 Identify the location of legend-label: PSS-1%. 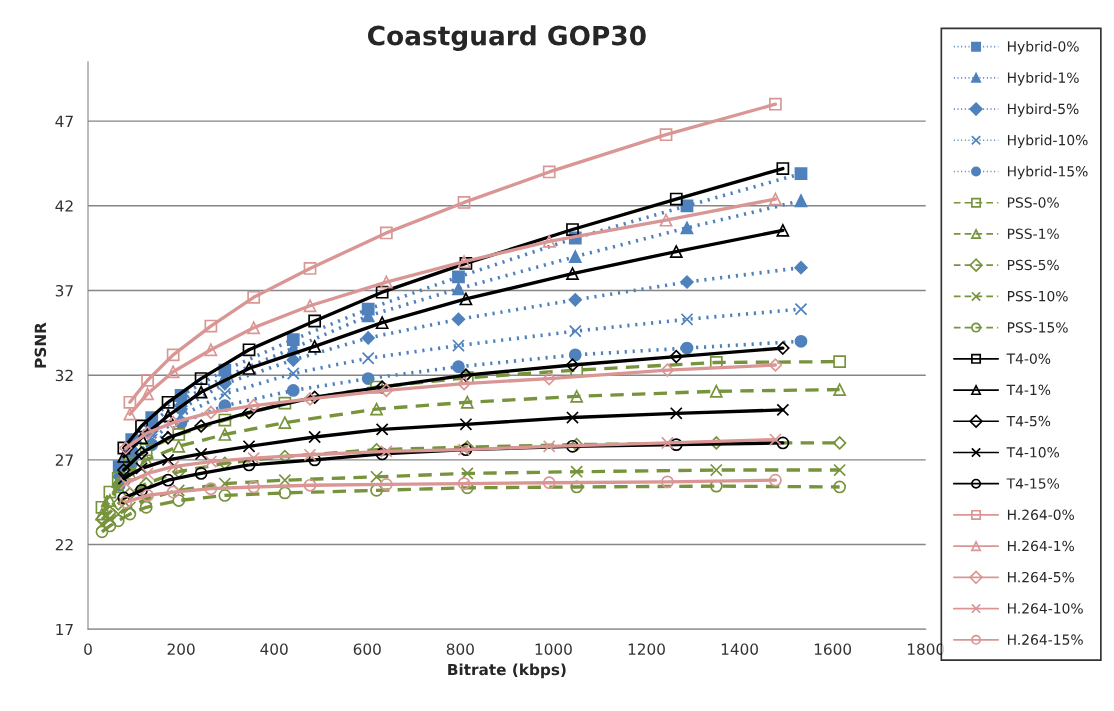
(1033, 234).